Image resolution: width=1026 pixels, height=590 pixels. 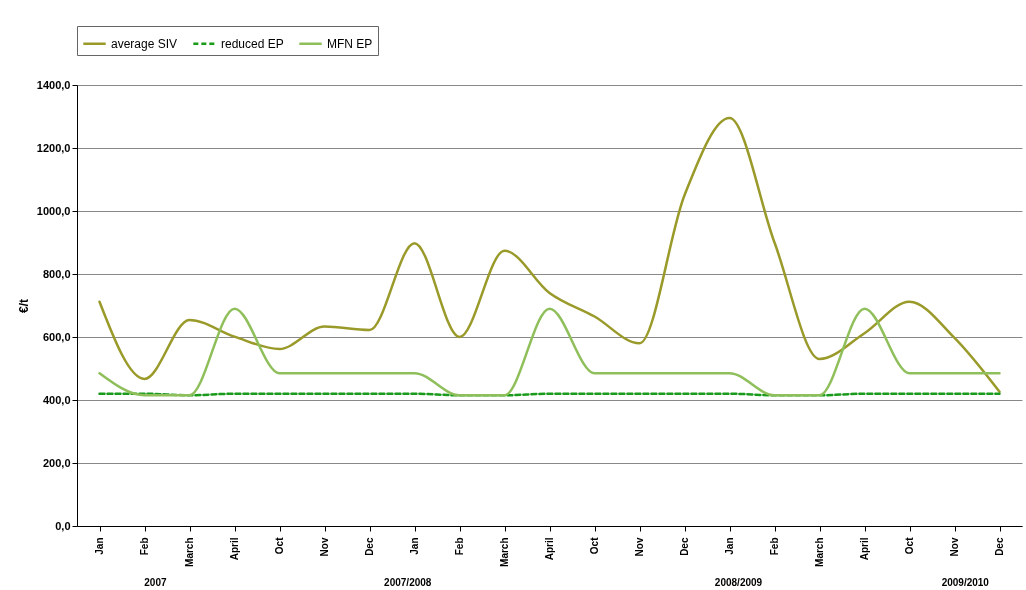 What do you see at coordinates (56, 336) in the screenshot?
I see `y-tick-label: 600,0` at bounding box center [56, 336].